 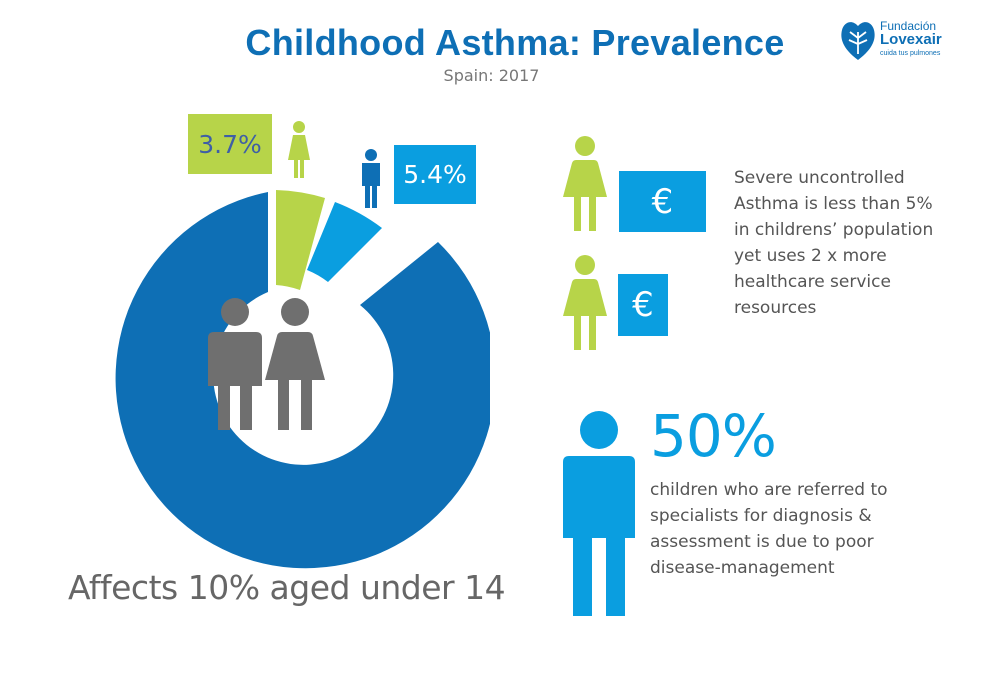 What do you see at coordinates (344, 242) in the screenshot?
I see `donut-segment-boys` at bounding box center [344, 242].